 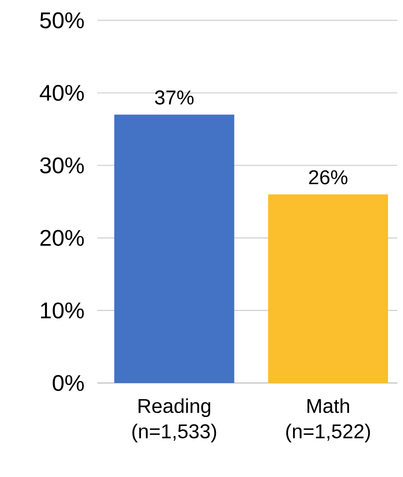 What do you see at coordinates (328, 177) in the screenshot?
I see `data-label: 26%` at bounding box center [328, 177].